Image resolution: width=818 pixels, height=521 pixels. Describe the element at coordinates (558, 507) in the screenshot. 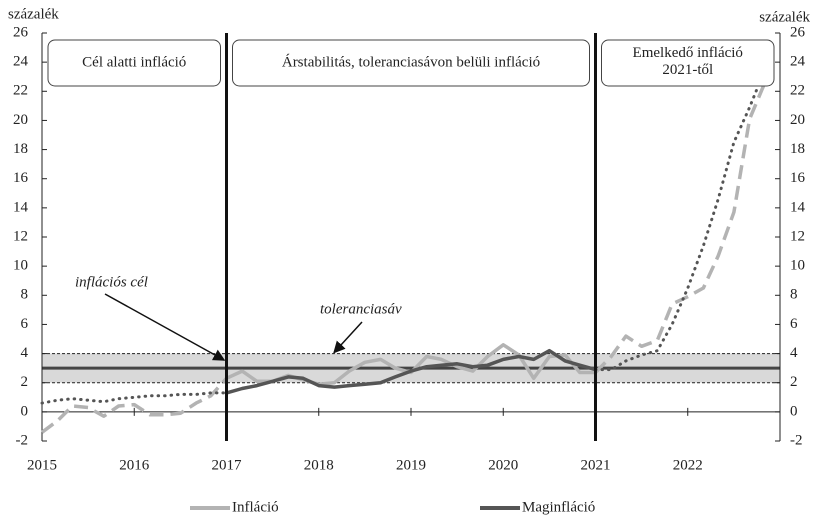

I see `legend-label: Maginfláció` at that location.